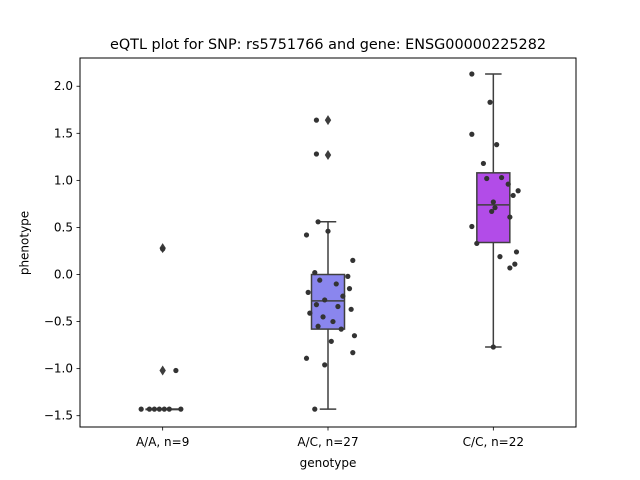 The height and width of the screenshot is (480, 640). Describe the element at coordinates (25, 243) in the screenshot. I see `y-axis-label: phenotype` at that location.